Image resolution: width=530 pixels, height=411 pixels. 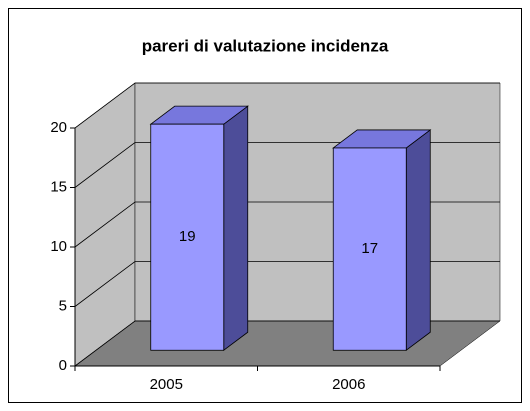 What do you see at coordinates (348, 384) in the screenshot?
I see `x-tick-label: 2006` at bounding box center [348, 384].